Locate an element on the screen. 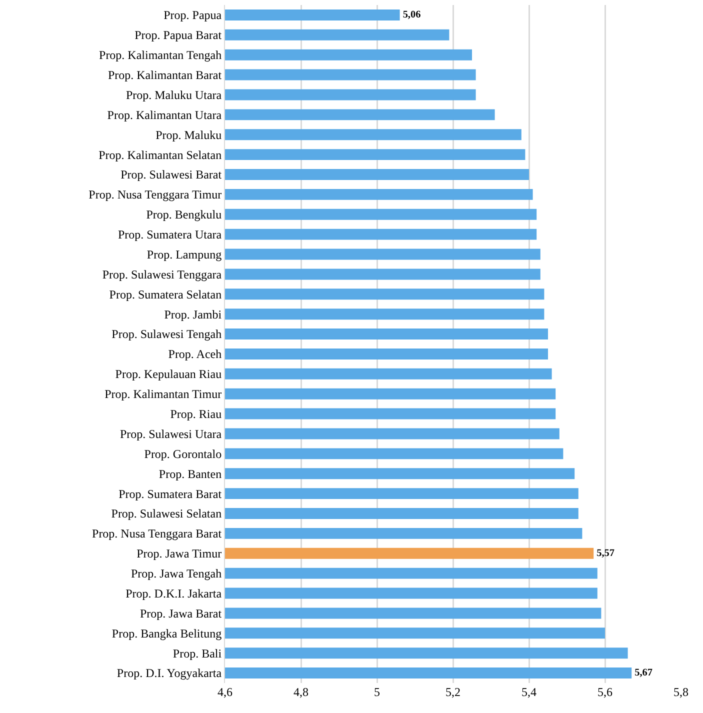 The width and height of the screenshot is (703, 713). y-tick-label: Prop. Aceh is located at coordinates (195, 354).